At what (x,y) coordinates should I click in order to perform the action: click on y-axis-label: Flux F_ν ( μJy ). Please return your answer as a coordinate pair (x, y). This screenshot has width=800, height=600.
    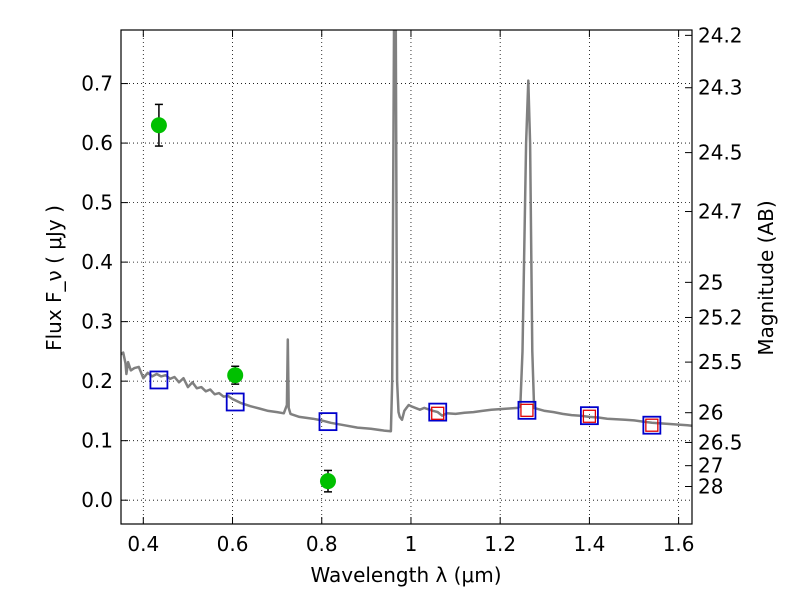
    Looking at the image, I should click on (54, 278).